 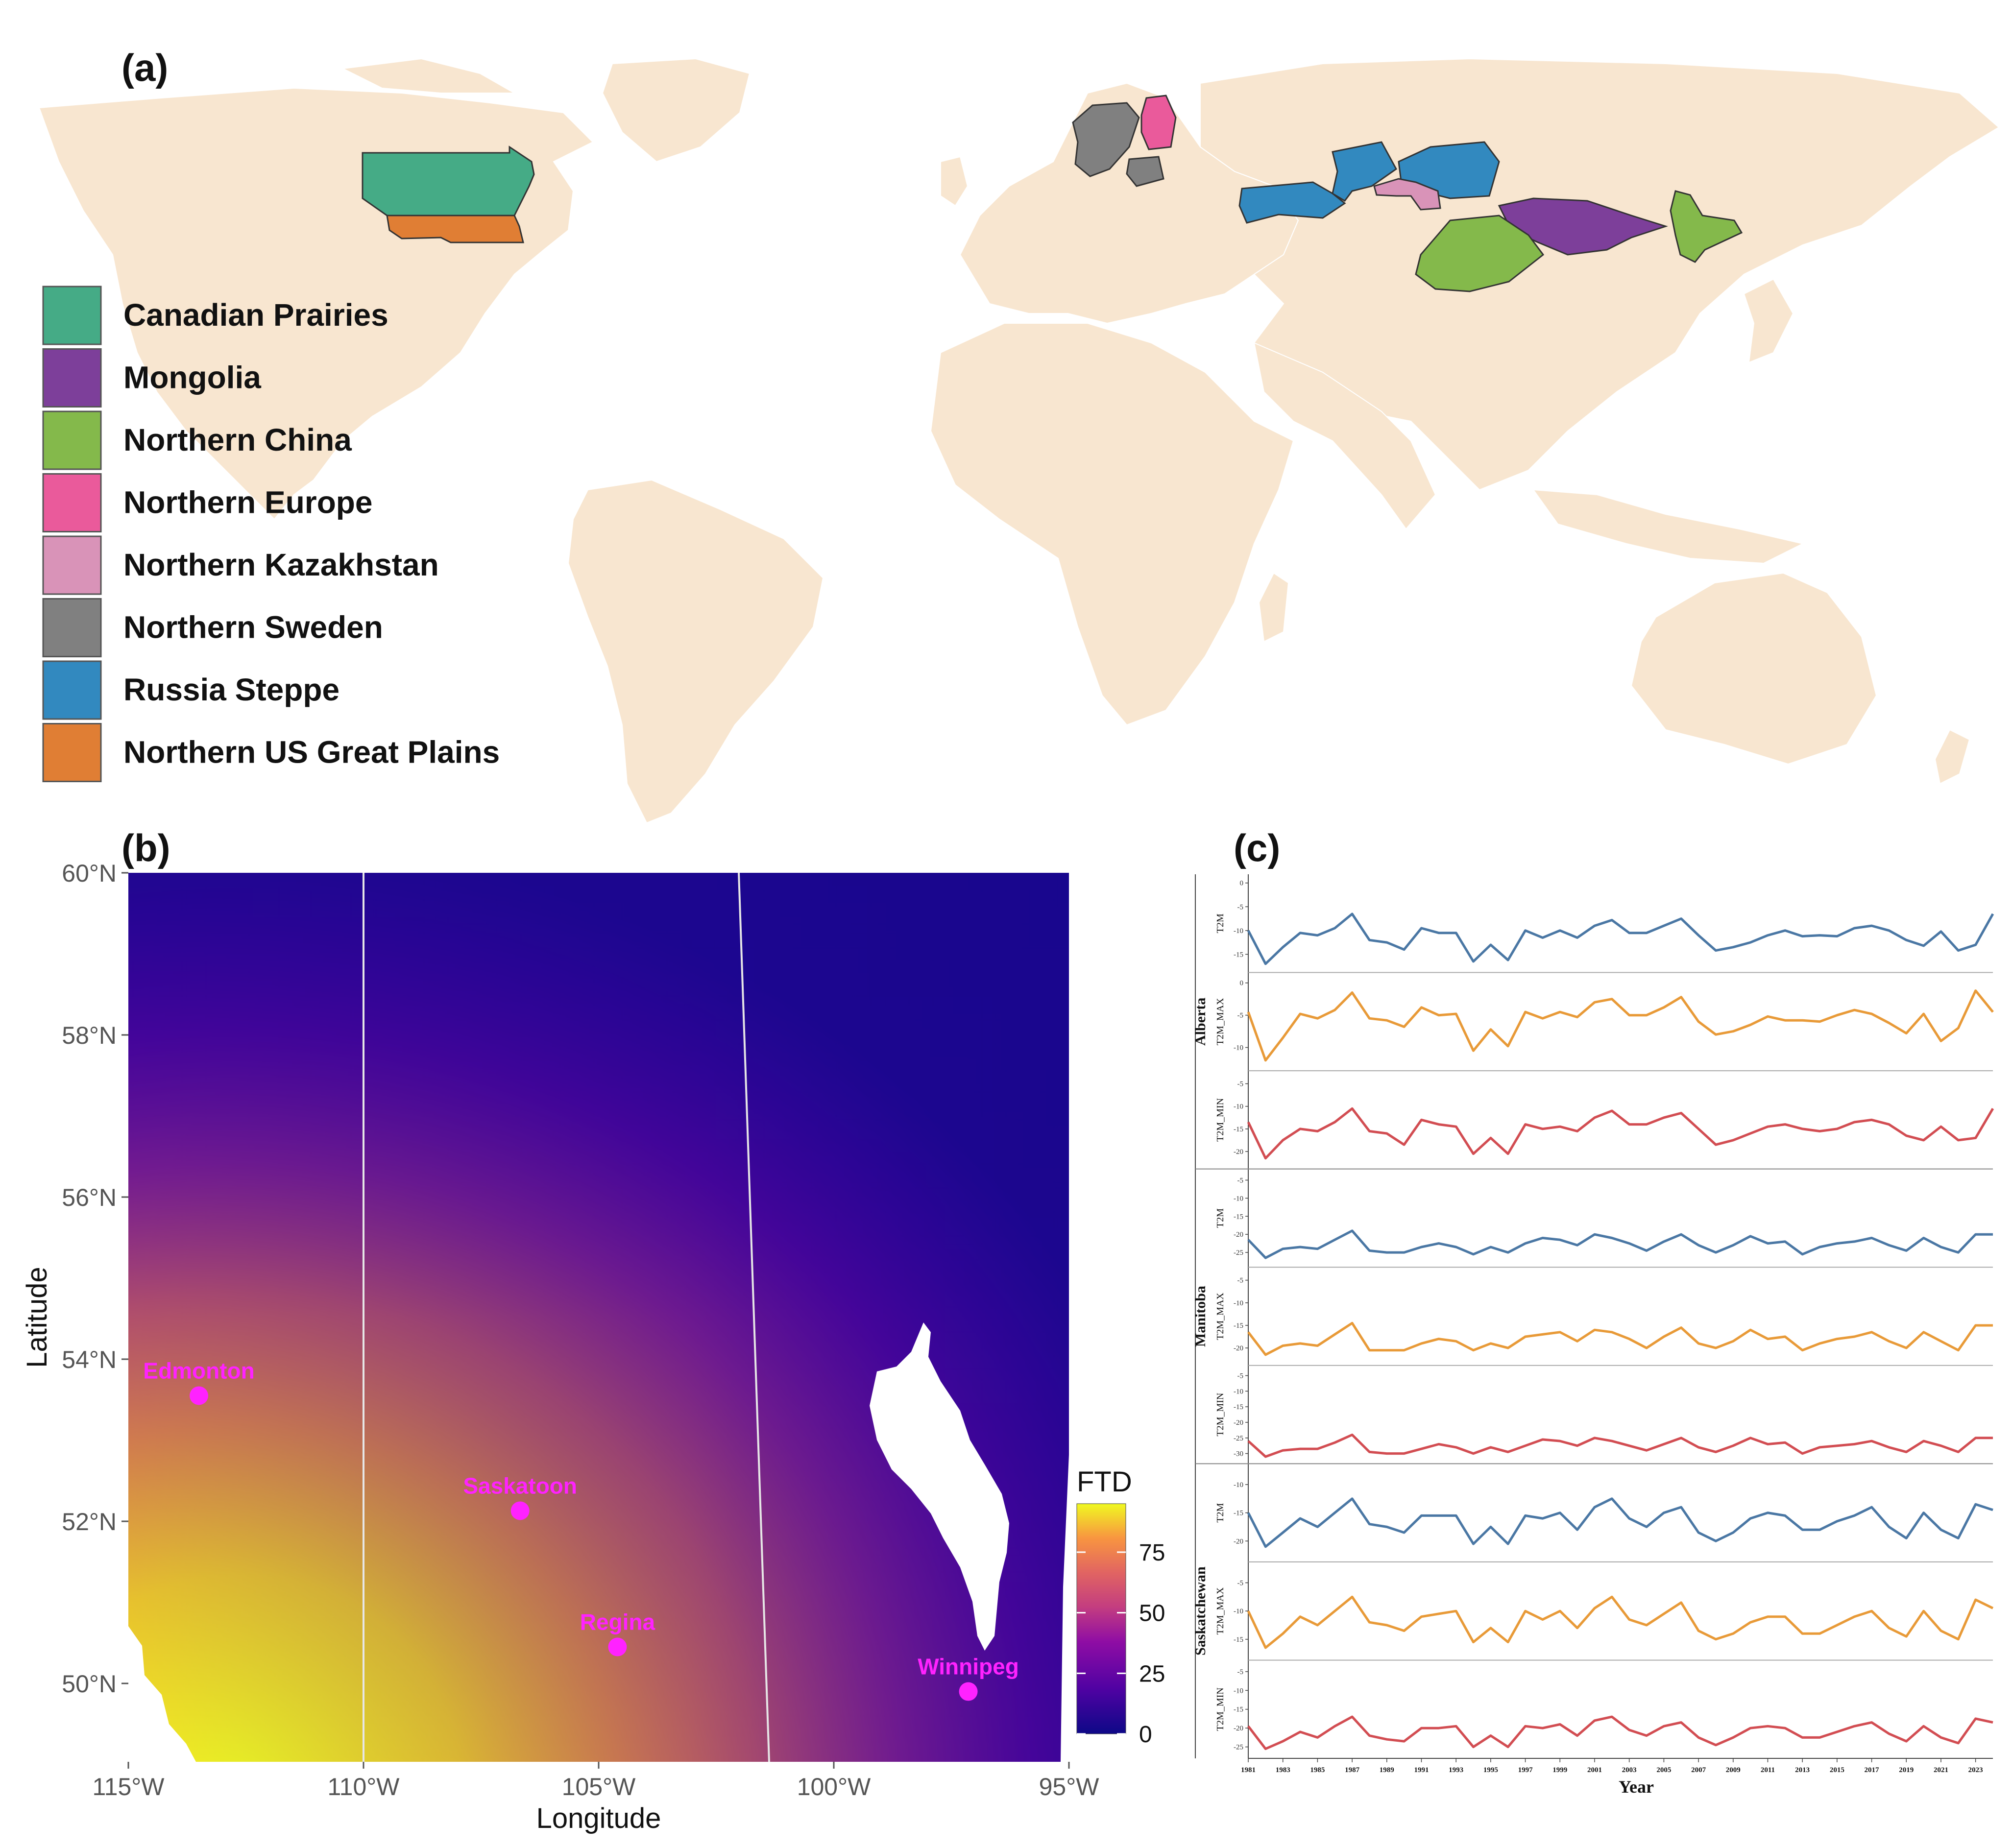 What do you see at coordinates (1292, 202) in the screenshot?
I see `region-russia-steppe-west` at bounding box center [1292, 202].